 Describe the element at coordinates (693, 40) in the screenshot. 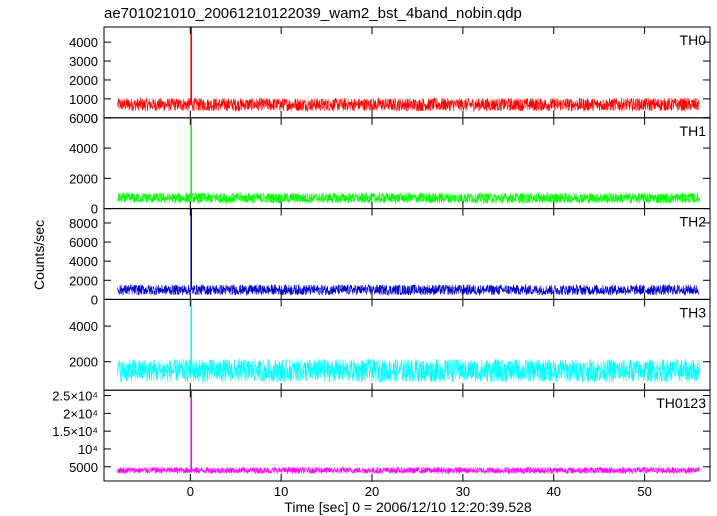

I see `panel-name-label: TH0` at that location.